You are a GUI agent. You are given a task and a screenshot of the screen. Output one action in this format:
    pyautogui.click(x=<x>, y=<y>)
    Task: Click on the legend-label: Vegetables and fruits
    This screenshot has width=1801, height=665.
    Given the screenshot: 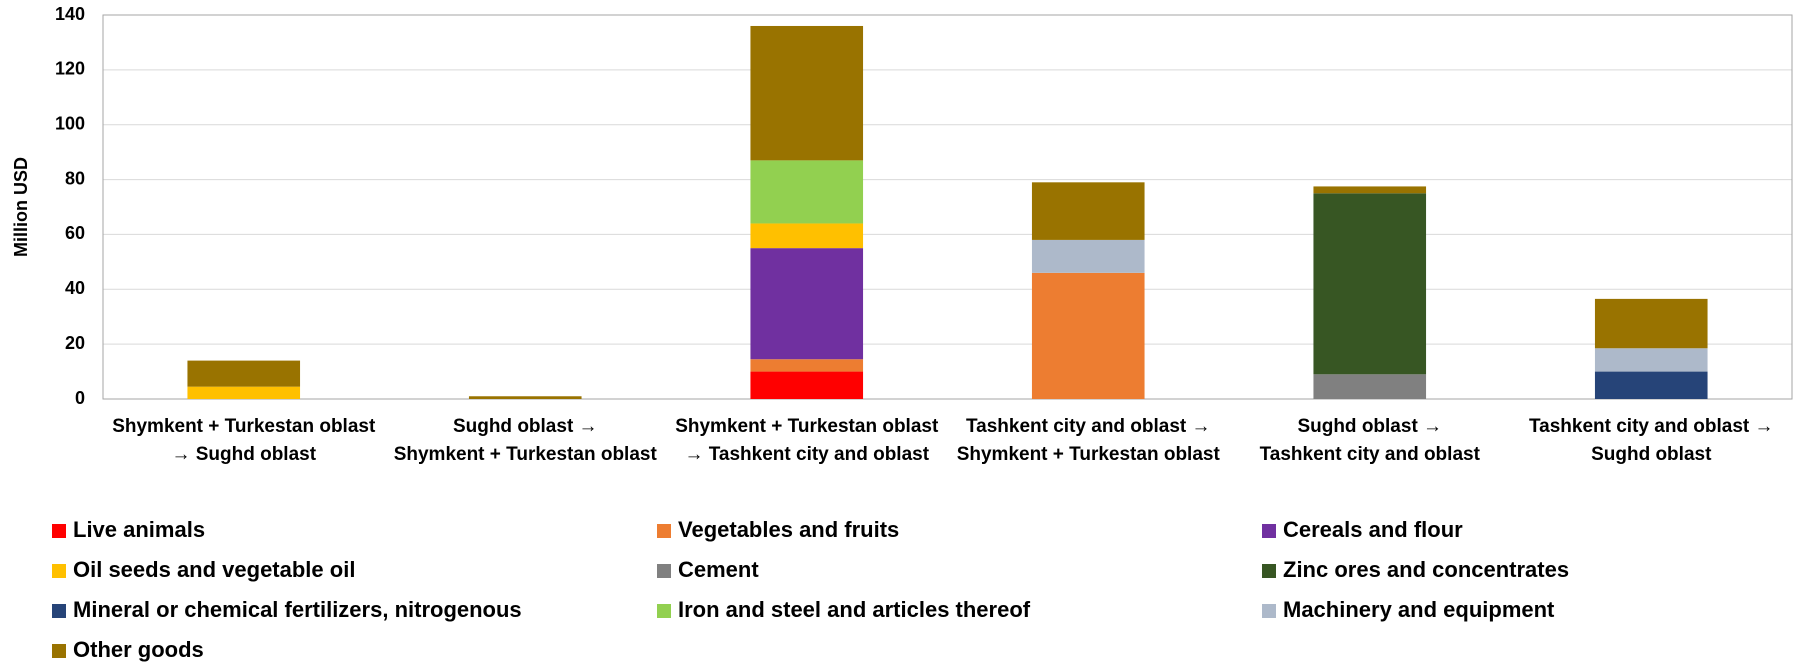 What is the action you would take?
    pyautogui.click(x=788, y=529)
    